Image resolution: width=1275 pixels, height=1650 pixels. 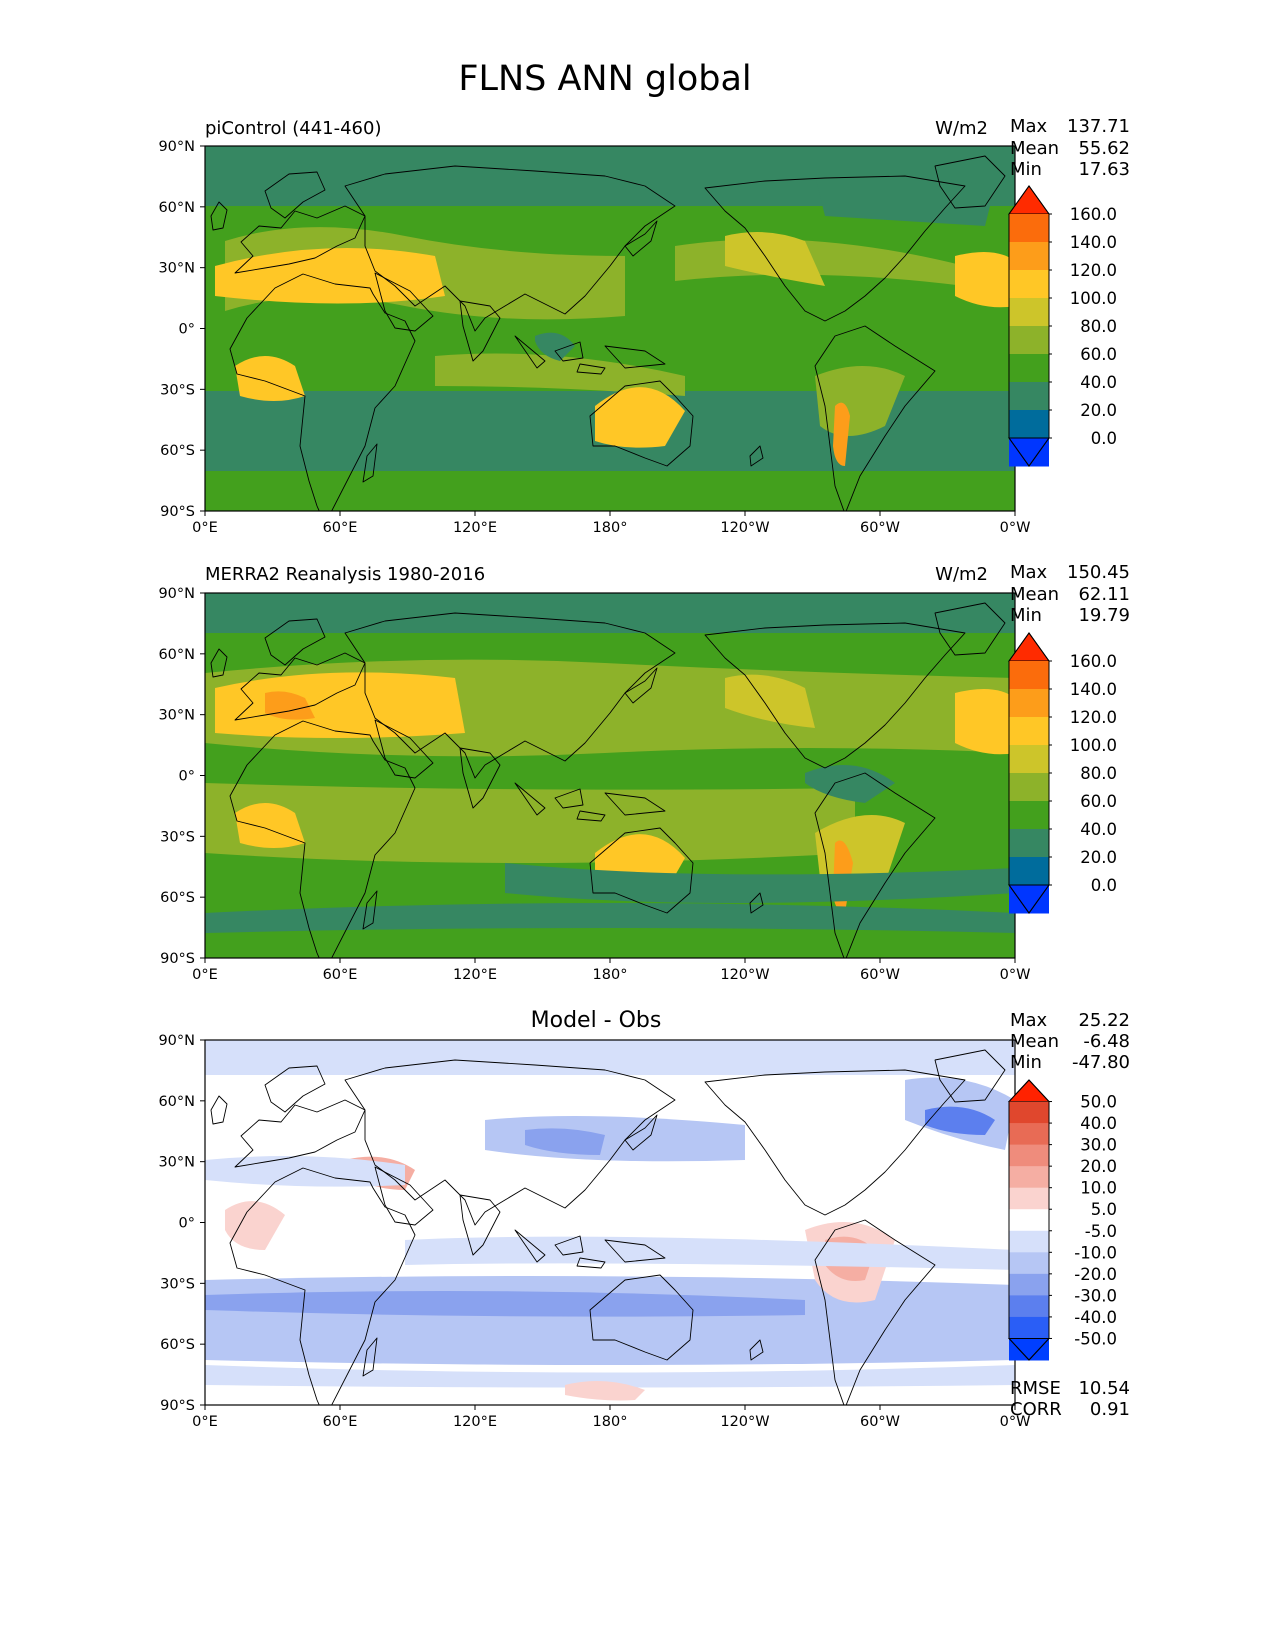 What do you see at coordinates (1015, 975) in the screenshot?
I see `x-tick-label: 0°W` at bounding box center [1015, 975].